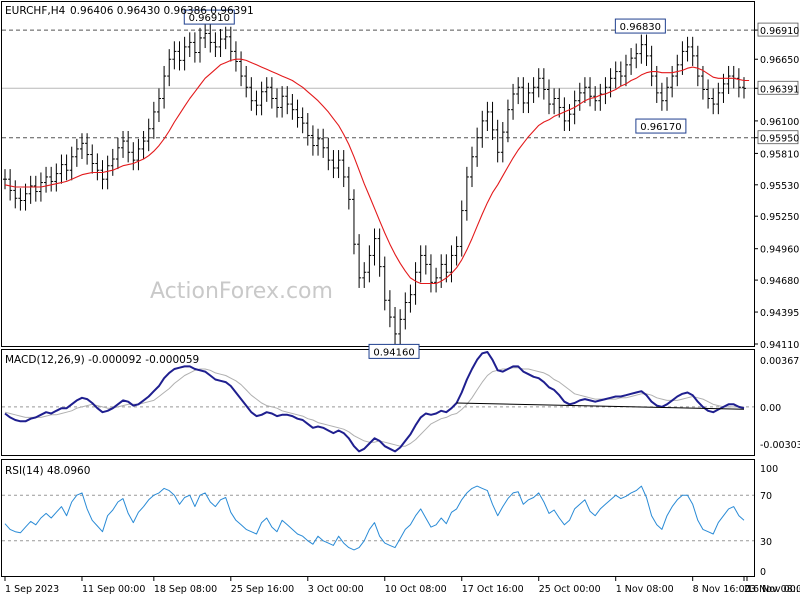 The width and height of the screenshot is (800, 600). I want to click on price-axis-label: 0.96391, so click(779, 89).